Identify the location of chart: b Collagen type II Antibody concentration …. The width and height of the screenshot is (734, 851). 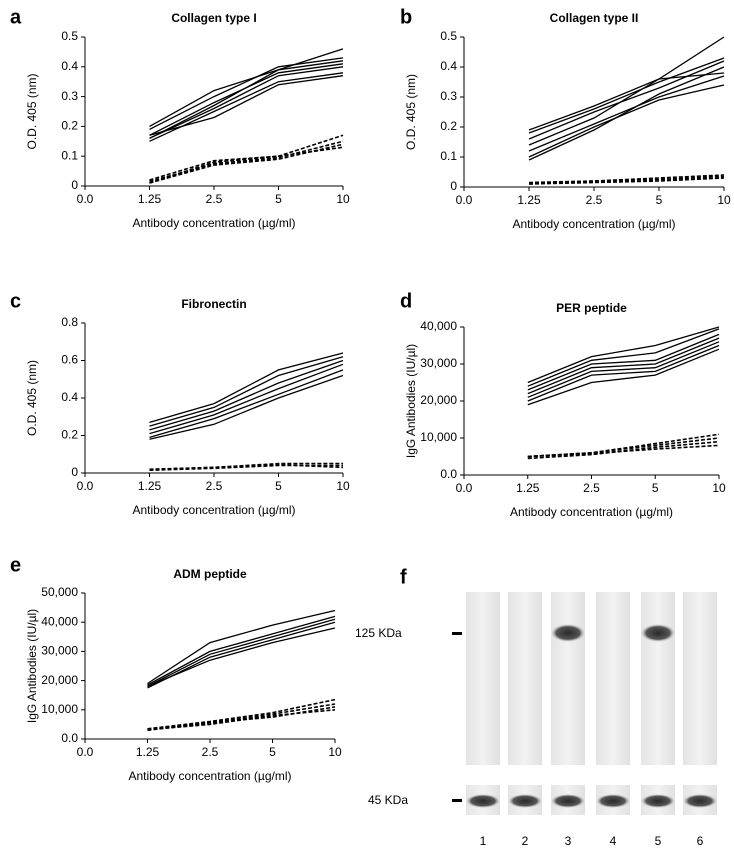
(565, 118).